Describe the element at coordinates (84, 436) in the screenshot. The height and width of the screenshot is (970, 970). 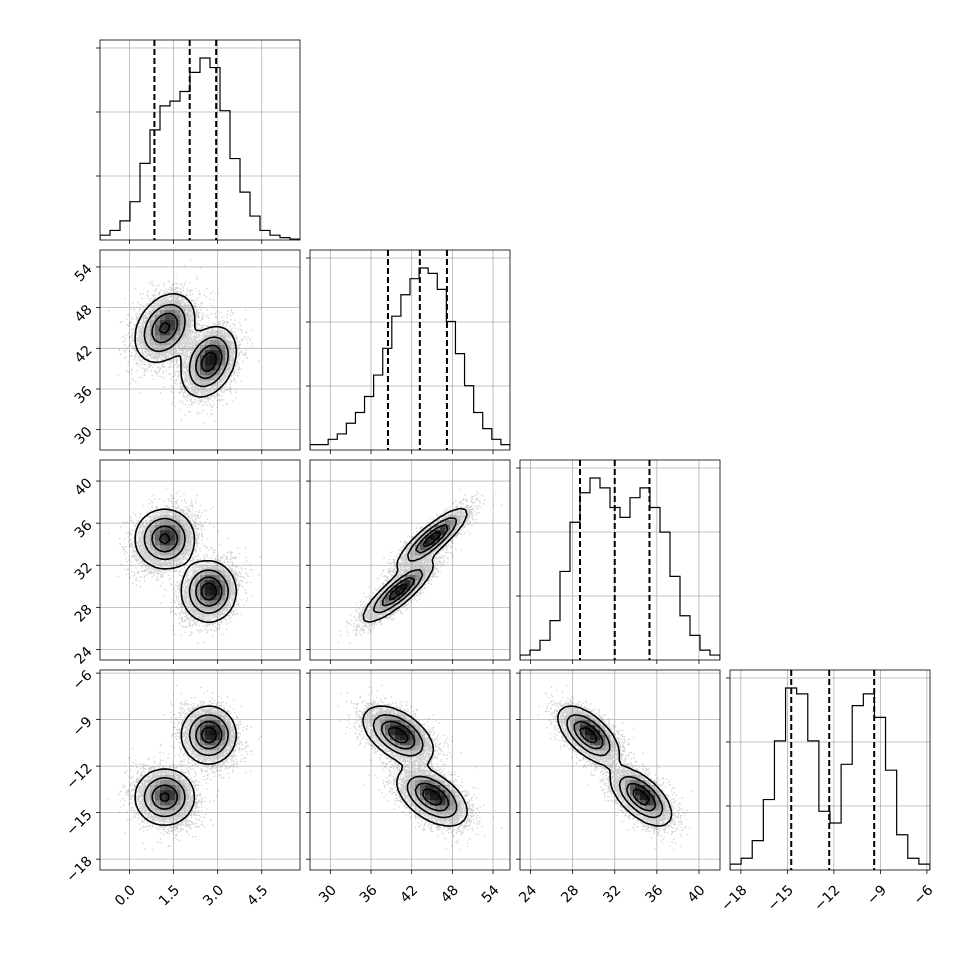
I see `y-tick-label: 30` at that location.